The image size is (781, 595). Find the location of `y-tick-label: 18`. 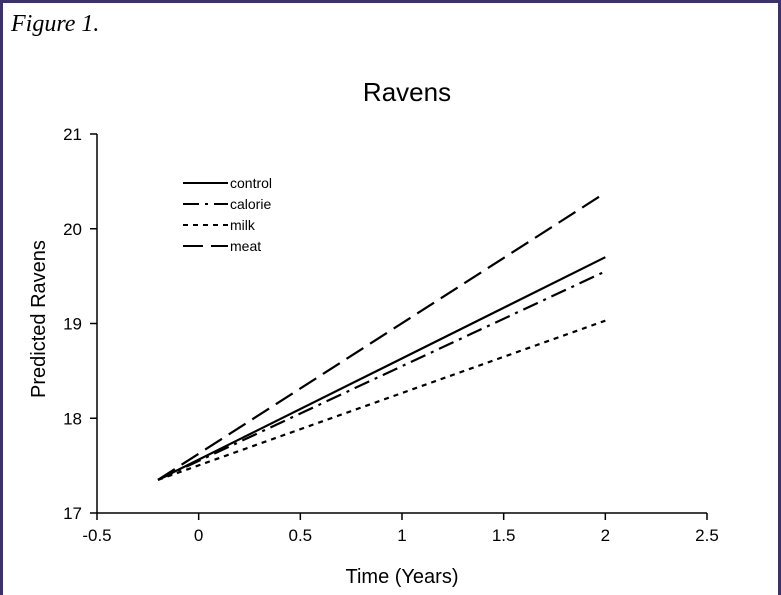

y-tick-label: 18 is located at coordinates (72, 418).